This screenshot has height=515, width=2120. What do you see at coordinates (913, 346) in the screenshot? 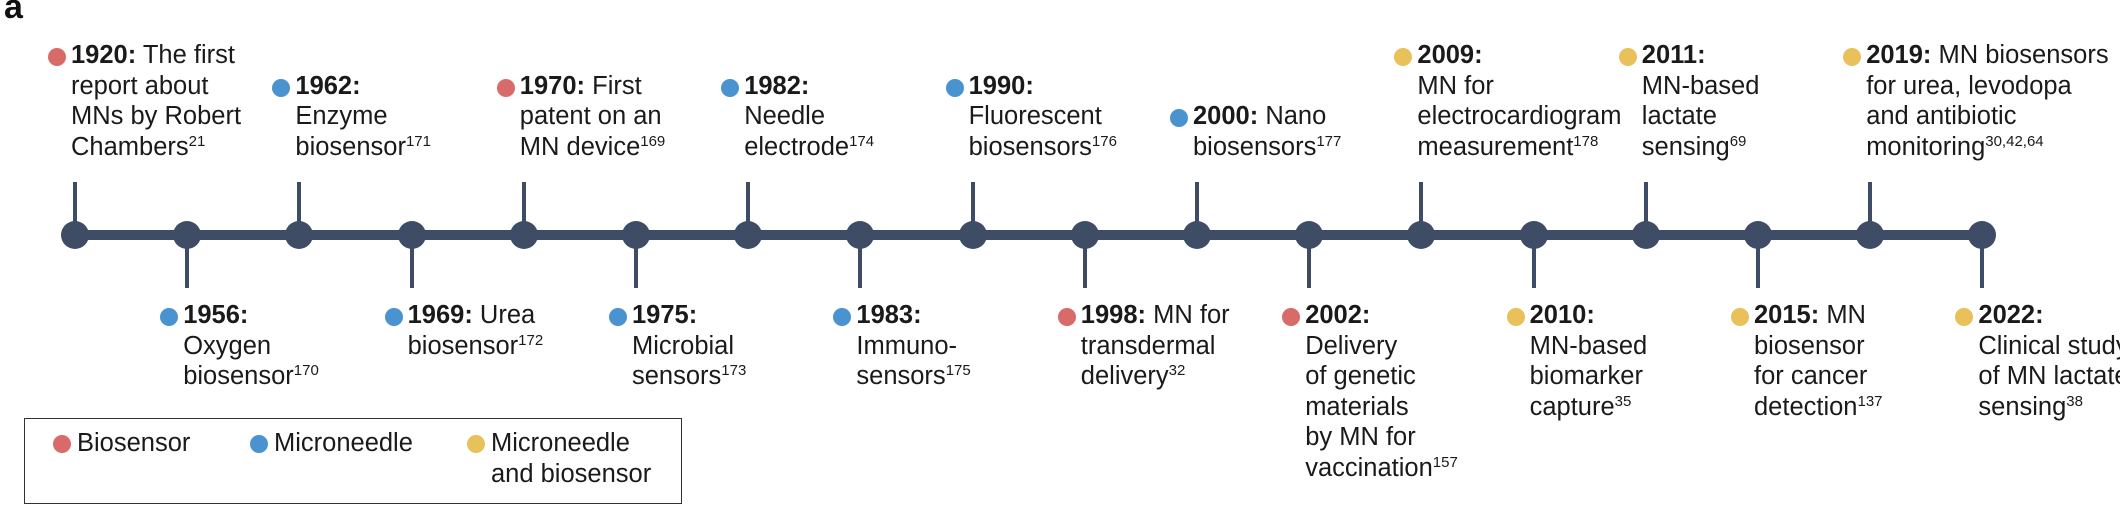
I see `event-text-line: Immuno-` at bounding box center [913, 346].